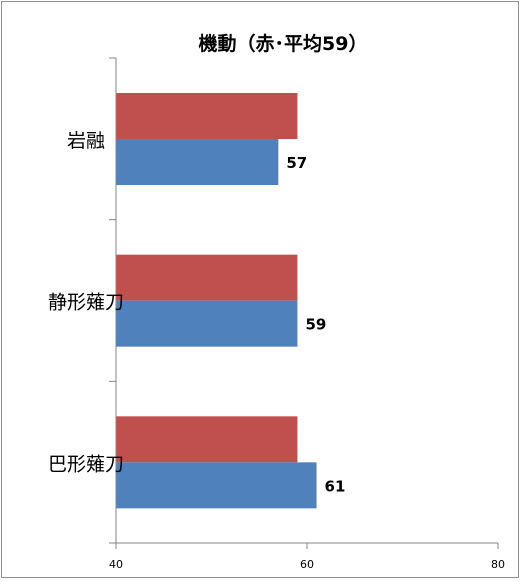 The width and height of the screenshot is (522, 581). I want to click on data-label: 57, so click(296, 163).